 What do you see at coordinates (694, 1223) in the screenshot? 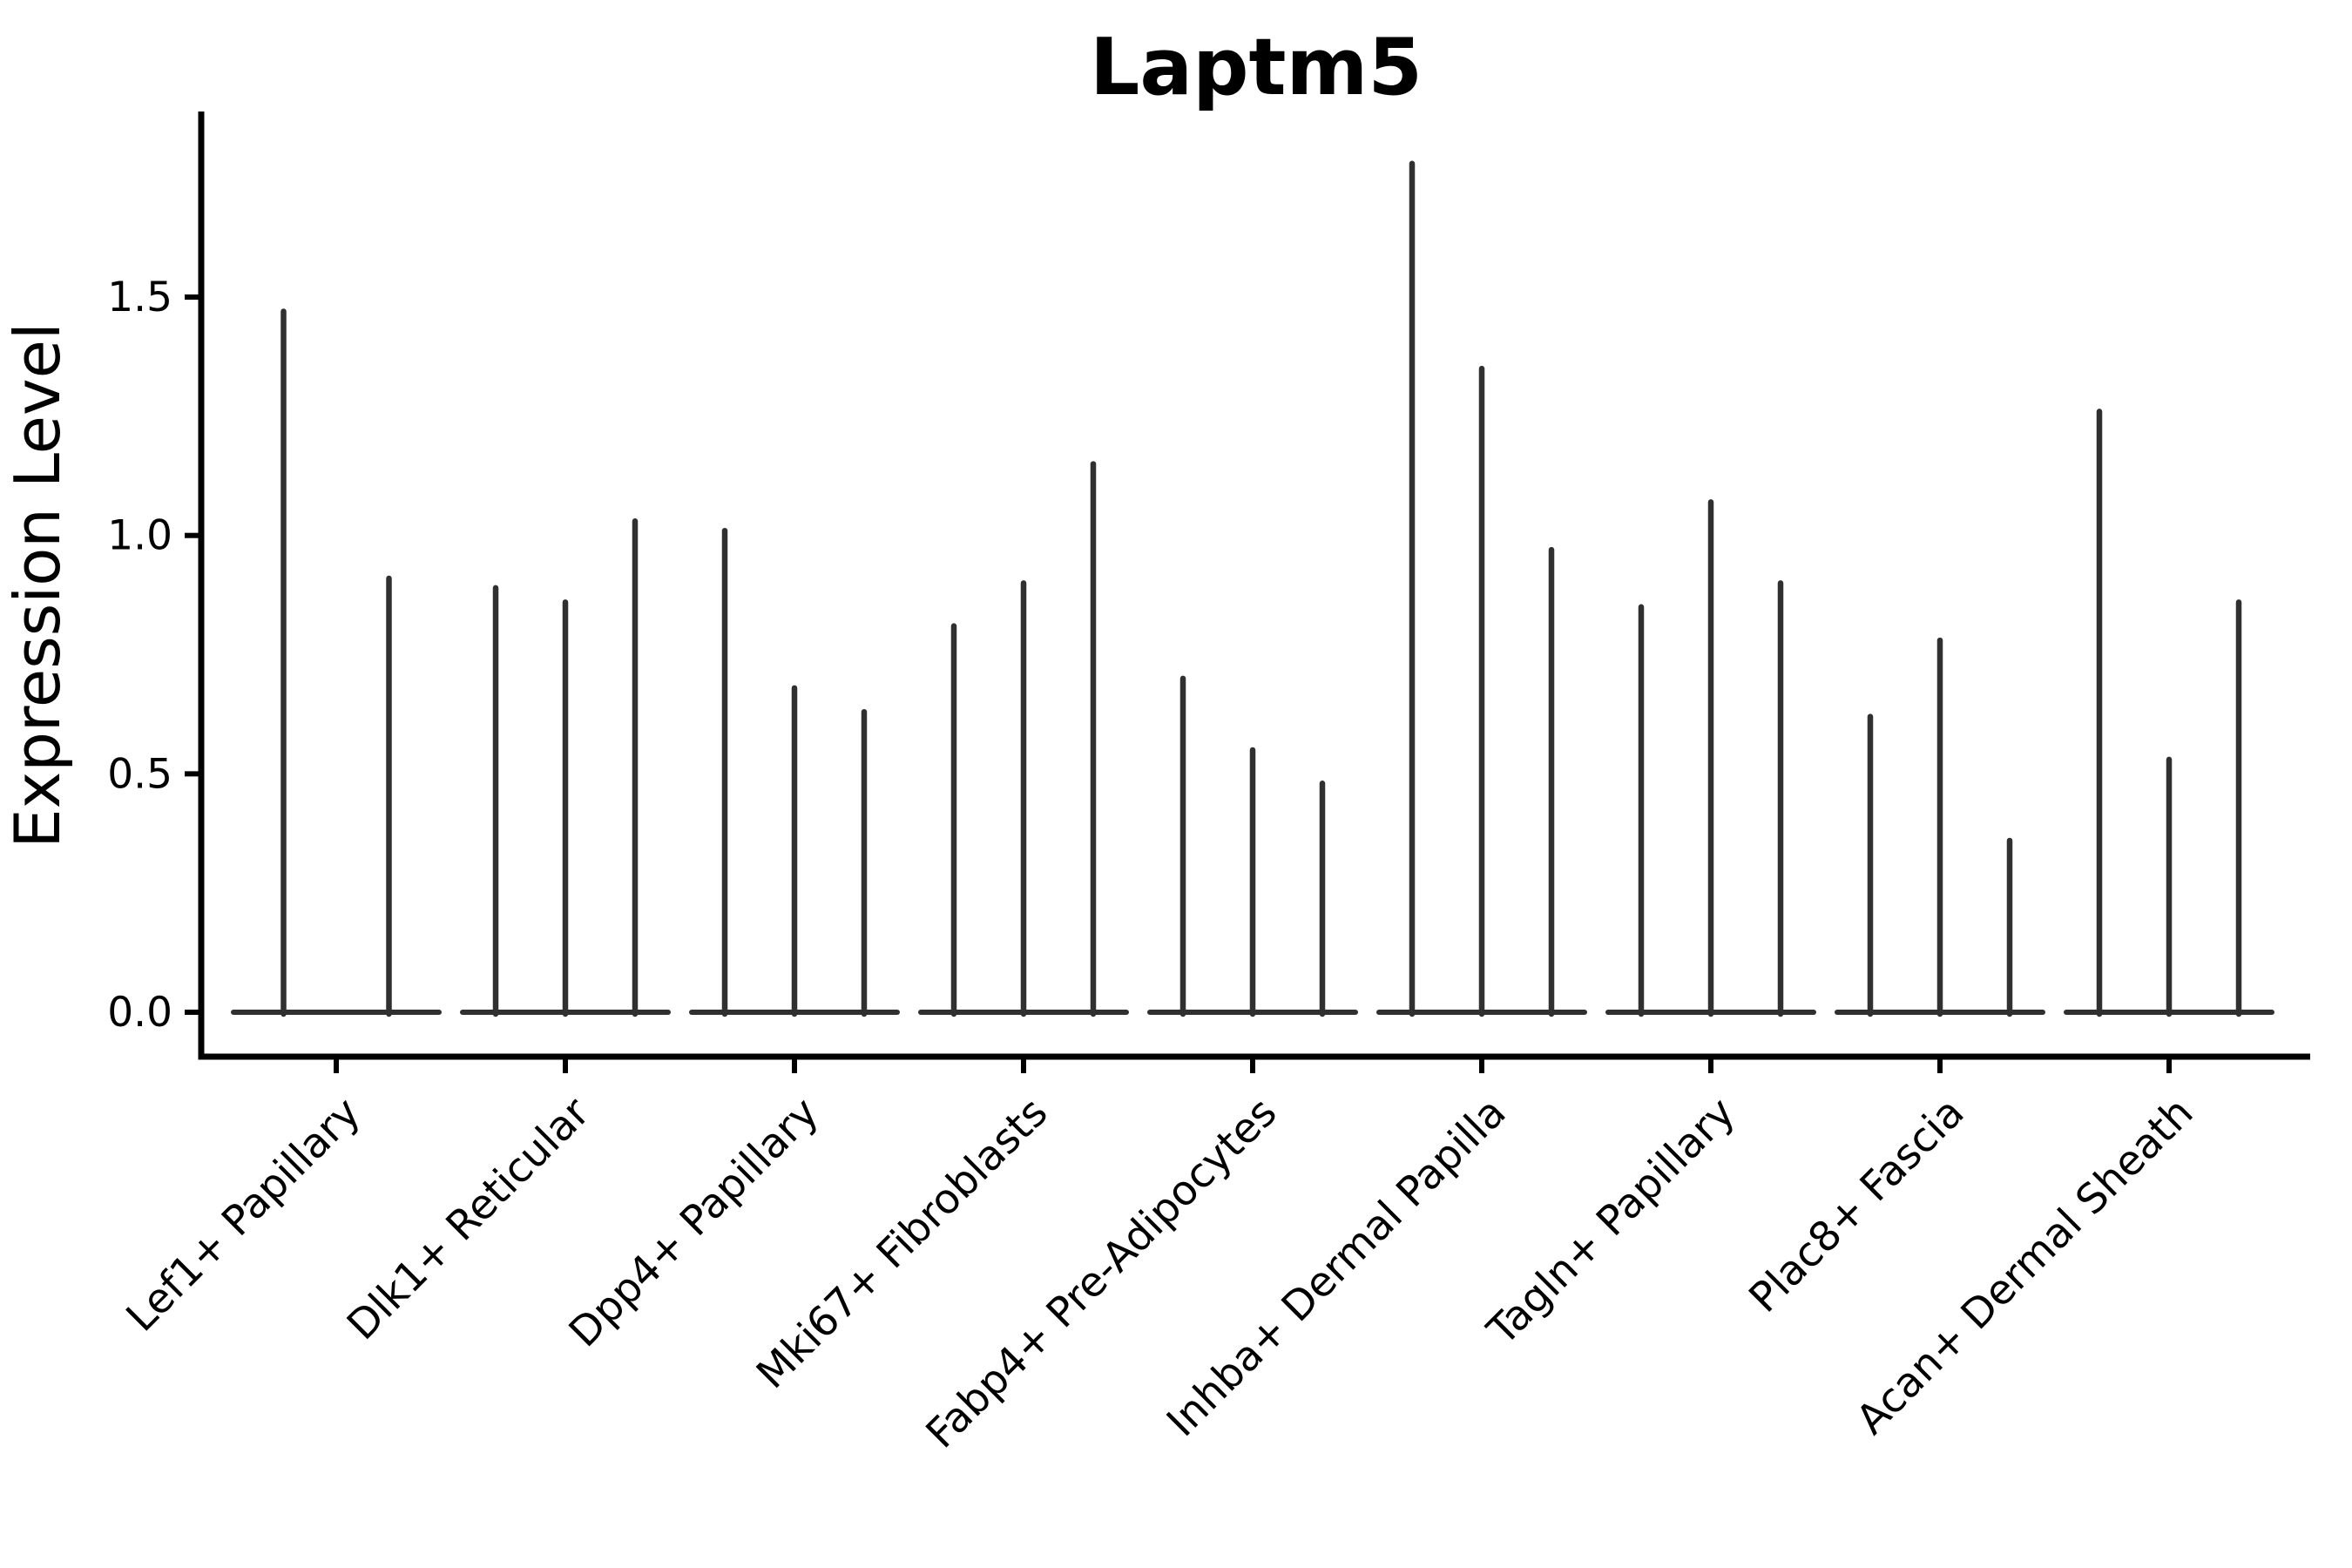
I see `x-tick-label: Dpp4+ Papillary` at bounding box center [694, 1223].